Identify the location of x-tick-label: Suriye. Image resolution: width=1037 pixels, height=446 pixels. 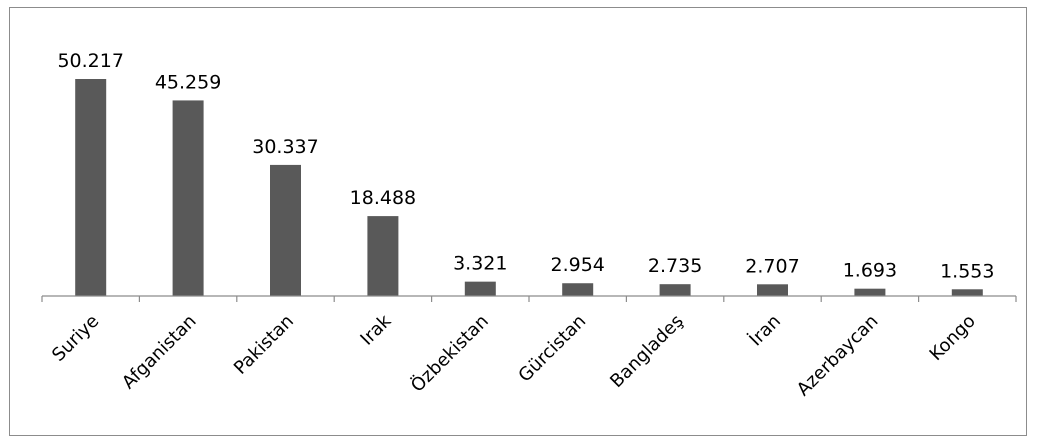
(75, 338).